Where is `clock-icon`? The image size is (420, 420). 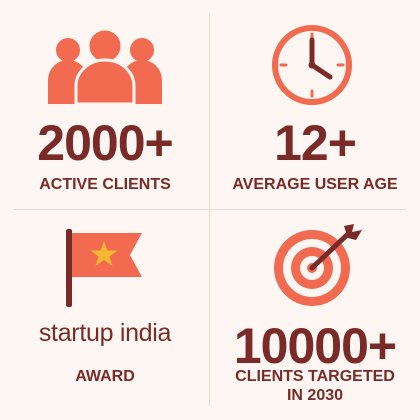
clock-icon is located at coordinates (312, 65).